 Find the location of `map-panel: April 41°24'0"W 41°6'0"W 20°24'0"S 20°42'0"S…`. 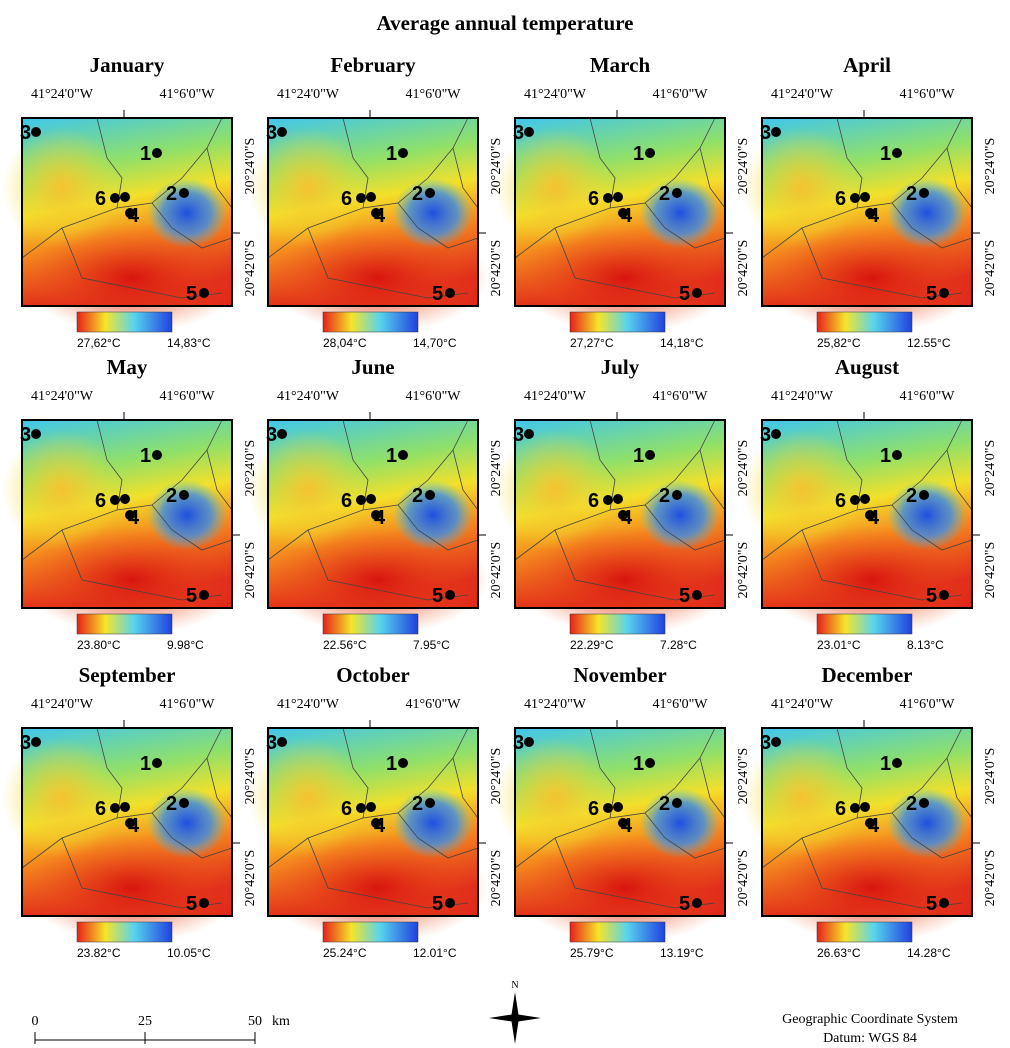

map-panel: April 41°24'0"W 41°6'0"W 20°24'0"S 20°42'0"S… is located at coordinates (870, 201).